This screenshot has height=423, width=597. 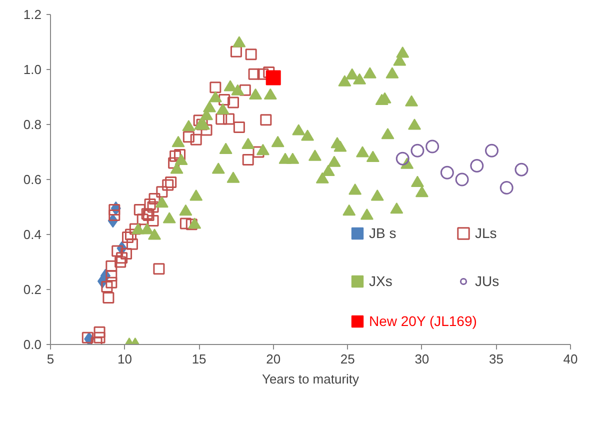 I want to click on legend-label: JUs, so click(x=487, y=281).